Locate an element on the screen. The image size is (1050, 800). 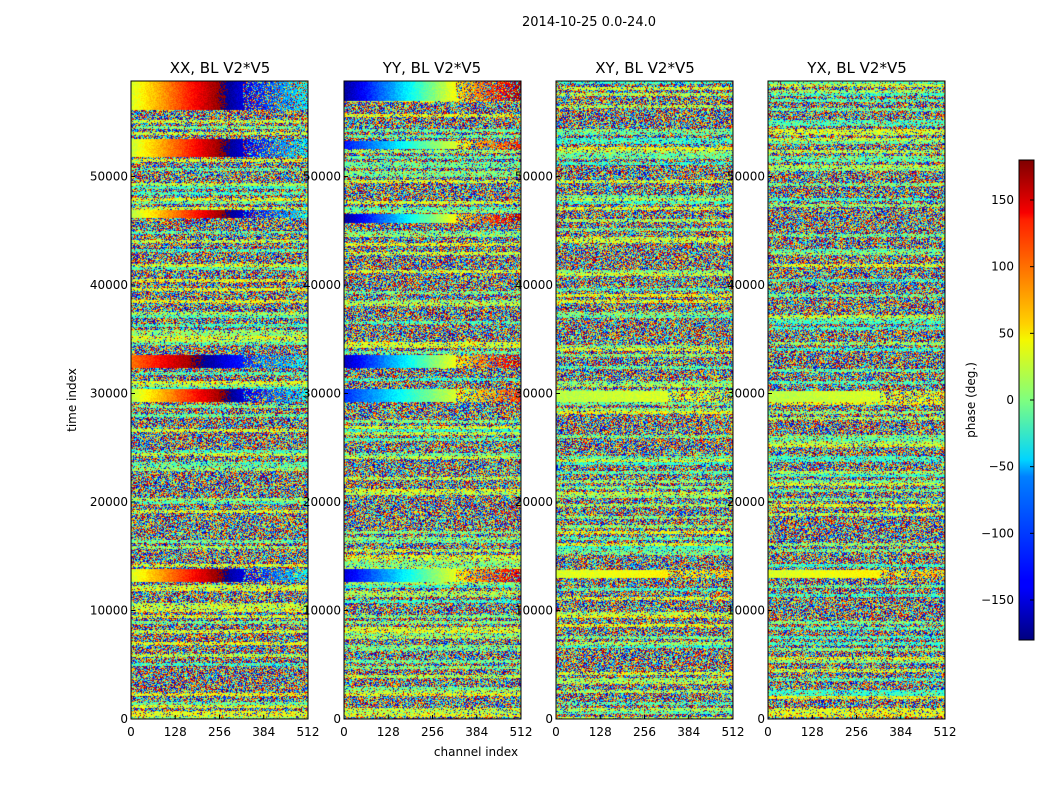
panel-xx: XX, BL V2*V5 is located at coordinates (220, 68).